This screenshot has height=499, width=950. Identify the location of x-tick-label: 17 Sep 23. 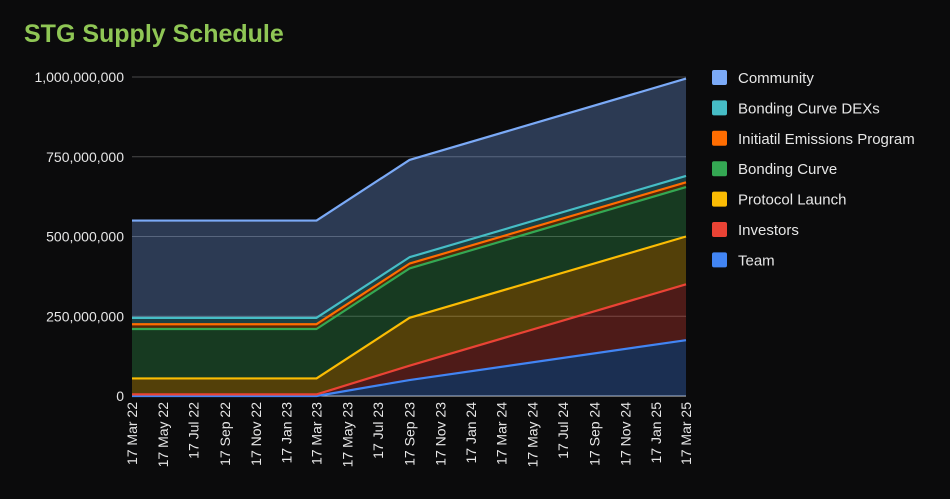
(410, 434).